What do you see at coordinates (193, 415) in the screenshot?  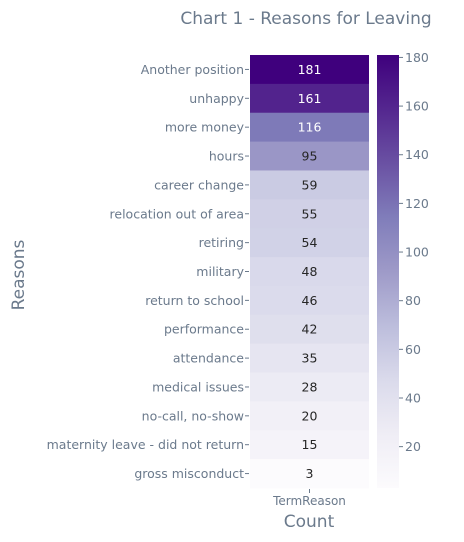 I see `y-tick-label: no-call, no-show` at bounding box center [193, 415].